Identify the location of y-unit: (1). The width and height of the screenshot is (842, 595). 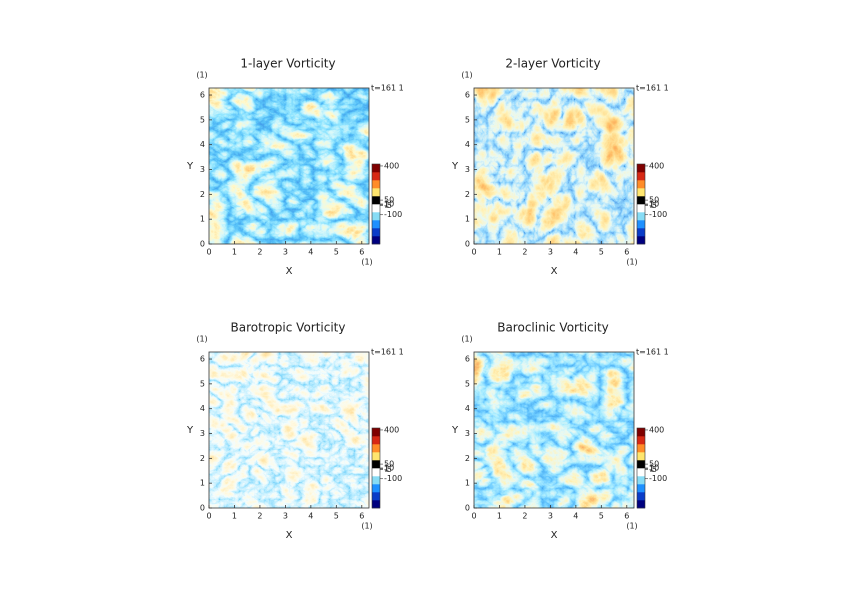
(466, 339).